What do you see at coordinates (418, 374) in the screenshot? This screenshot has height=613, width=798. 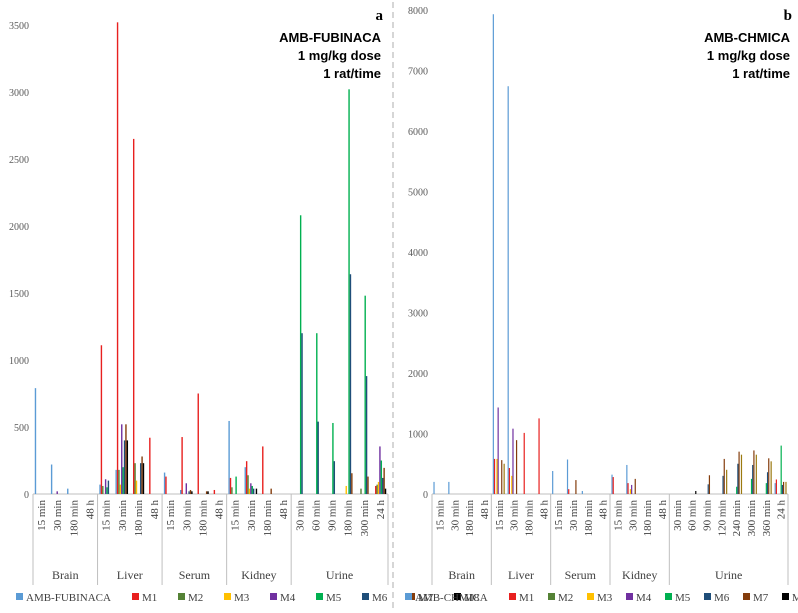 I see `y-tick-label: 2000` at bounding box center [418, 374].